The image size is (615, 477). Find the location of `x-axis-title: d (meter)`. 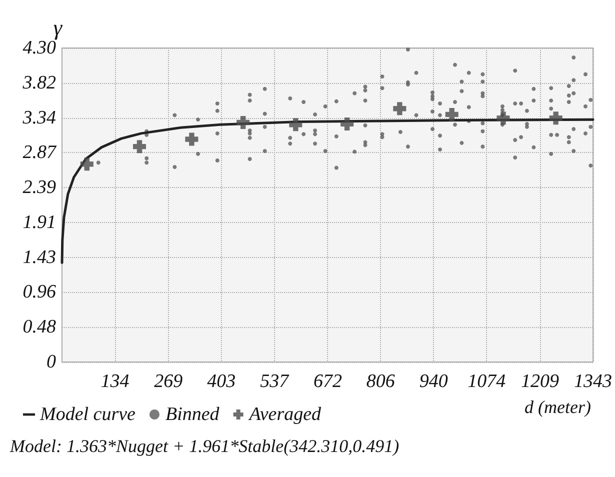

x-axis-title: d (meter) is located at coordinates (557, 407).